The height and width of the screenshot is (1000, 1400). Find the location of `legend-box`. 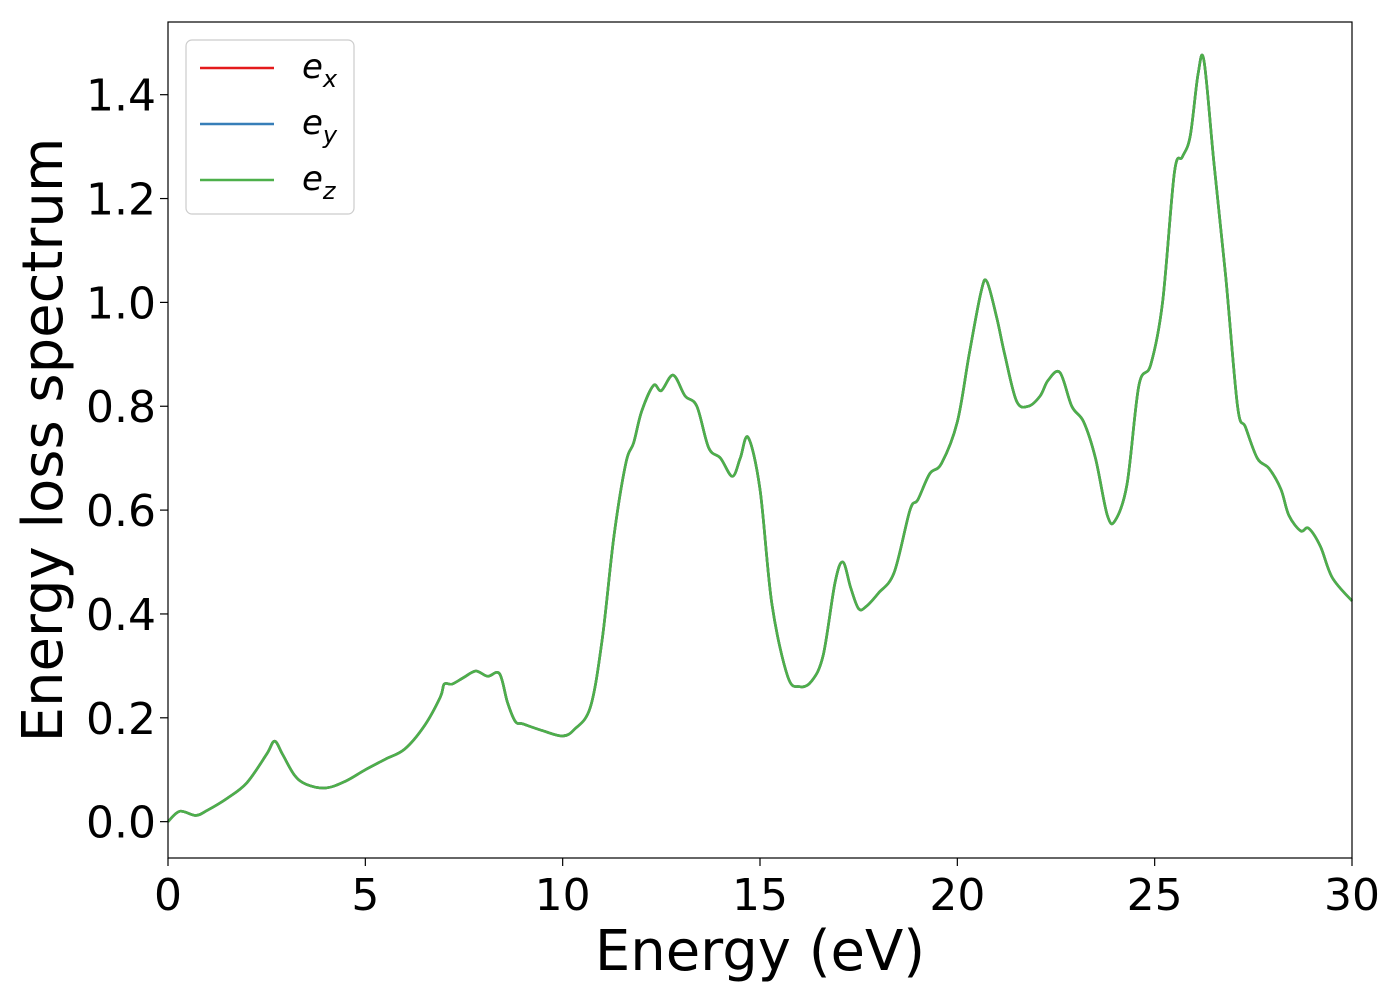

legend-box is located at coordinates (270, 127).